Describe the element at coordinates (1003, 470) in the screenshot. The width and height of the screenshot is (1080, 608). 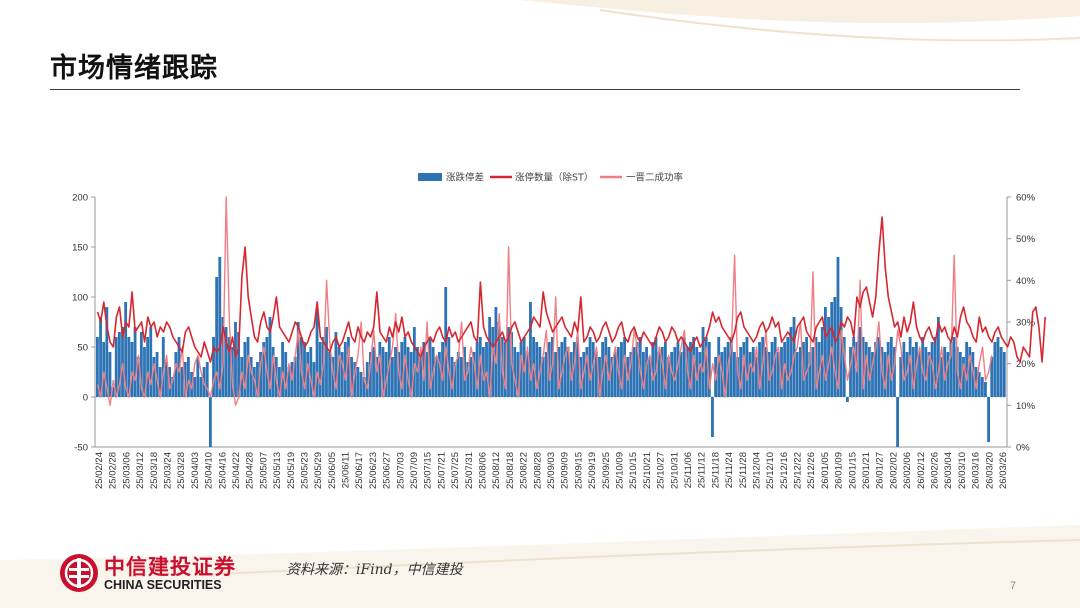
I see `x-tick-label: 26/03/26` at that location.